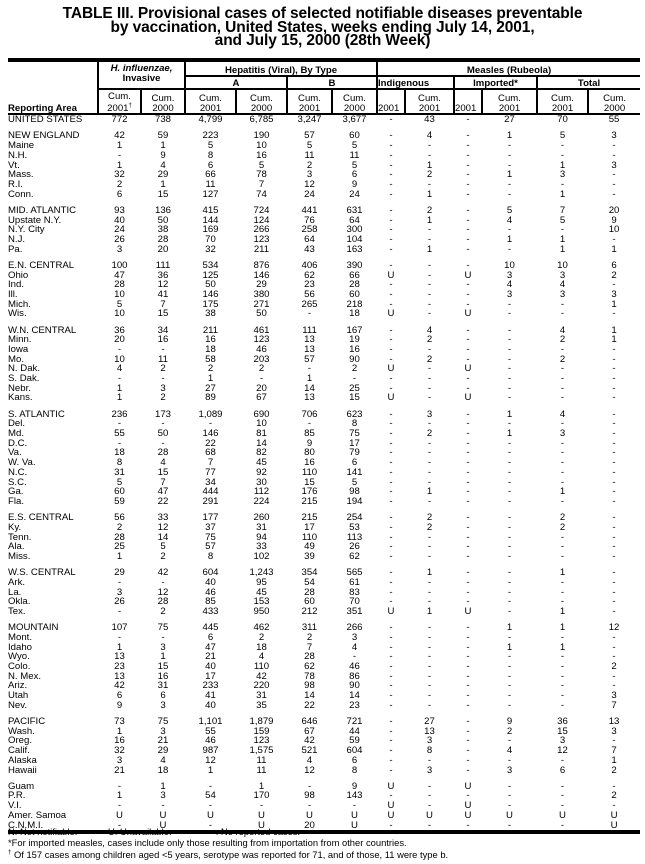 Image resolution: width=645 pixels, height=864 pixels. I want to click on value-cell: 32, so click(210, 249).